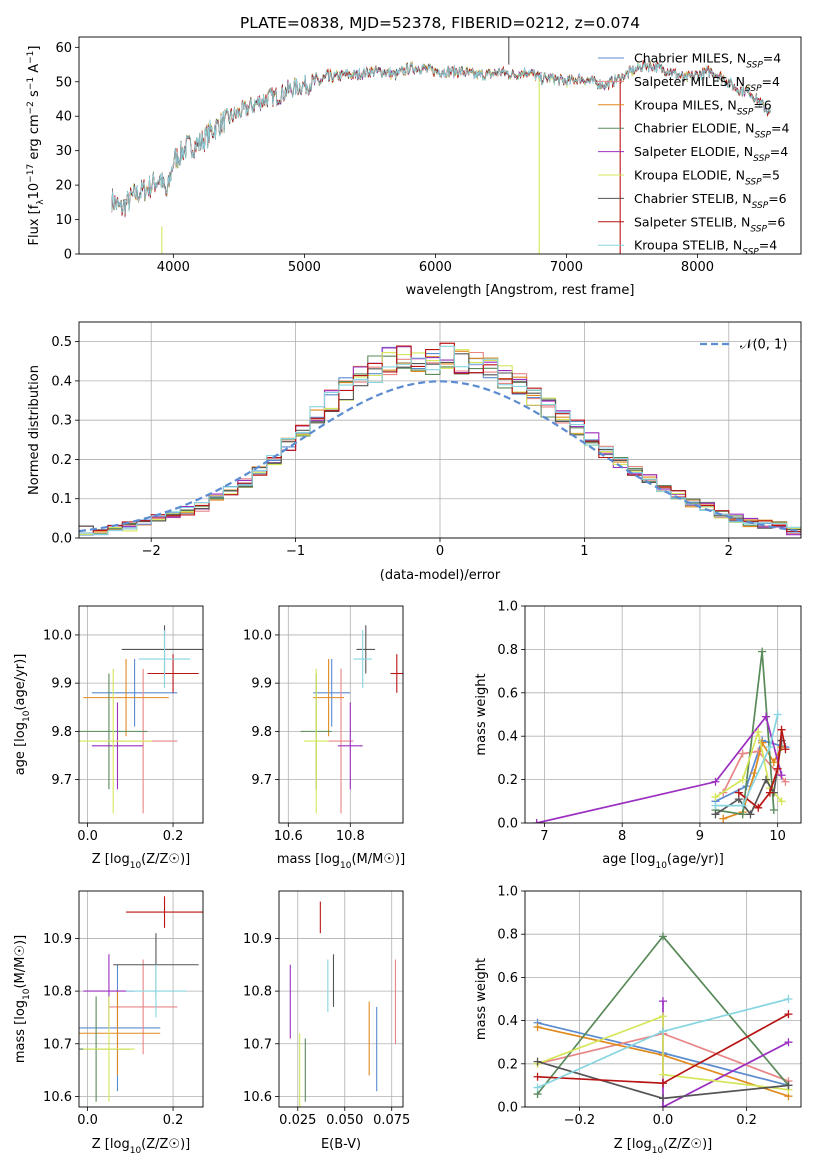  Describe the element at coordinates (173, 267) in the screenshot. I see `x-tick-label: 4000` at that location.